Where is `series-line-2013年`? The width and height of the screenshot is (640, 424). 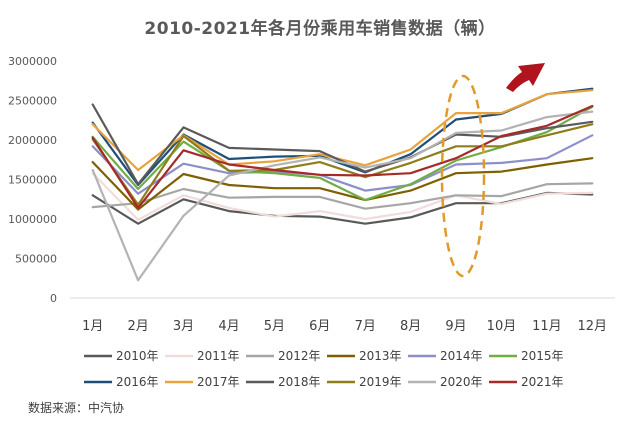
series-line-2013年 is located at coordinates (342, 184).